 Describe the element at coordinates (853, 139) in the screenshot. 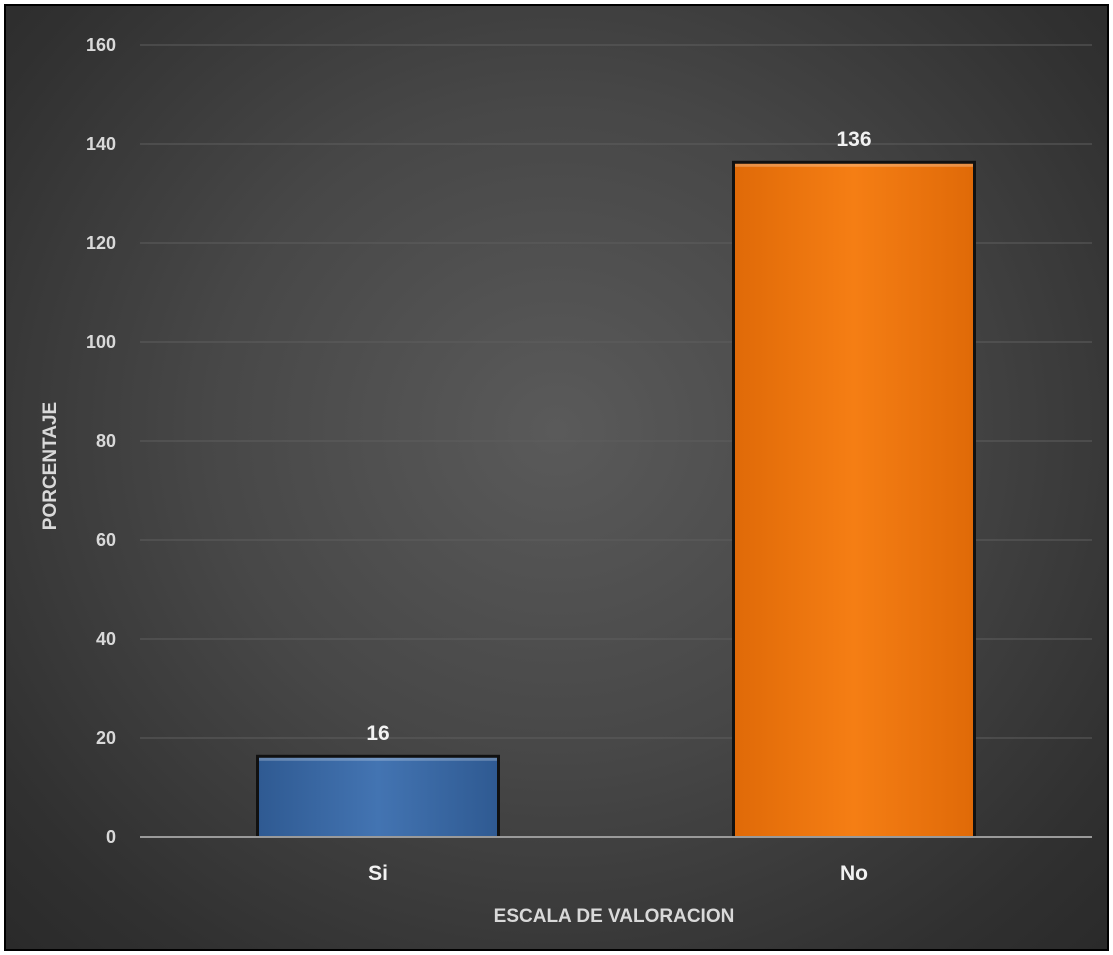

I see `data-label: 136` at that location.